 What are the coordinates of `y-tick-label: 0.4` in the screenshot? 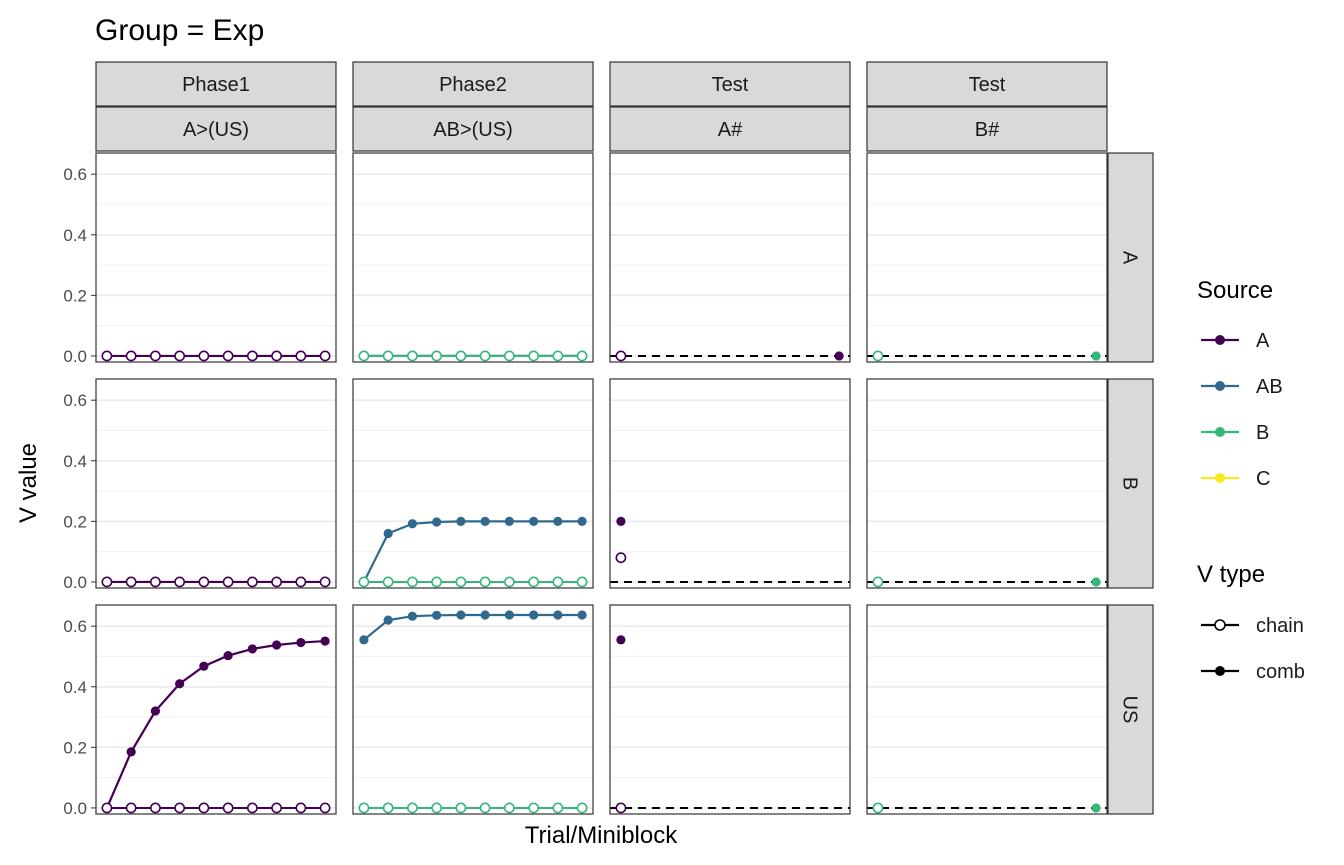 It's located at (75, 687).